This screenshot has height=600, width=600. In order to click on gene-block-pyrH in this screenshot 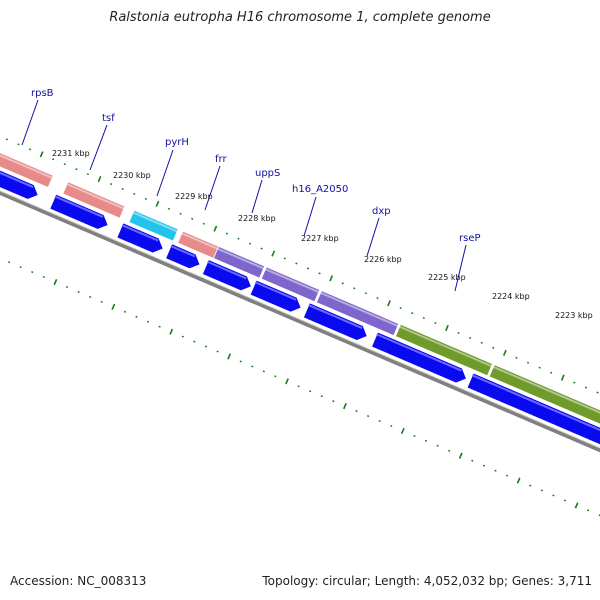, I will do `click(153, 225)`.